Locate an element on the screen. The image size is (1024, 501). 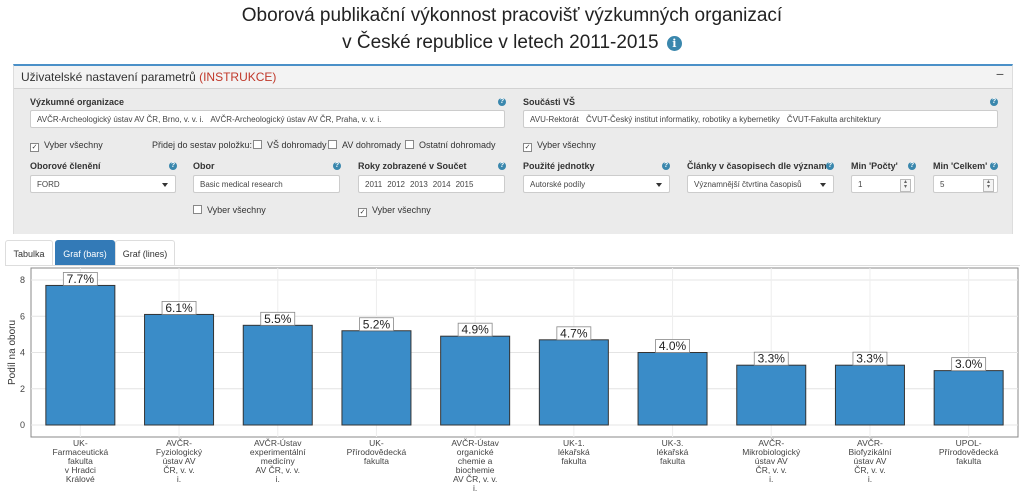
av-together-checkbox: AV dohromady is located at coordinates (364, 145).